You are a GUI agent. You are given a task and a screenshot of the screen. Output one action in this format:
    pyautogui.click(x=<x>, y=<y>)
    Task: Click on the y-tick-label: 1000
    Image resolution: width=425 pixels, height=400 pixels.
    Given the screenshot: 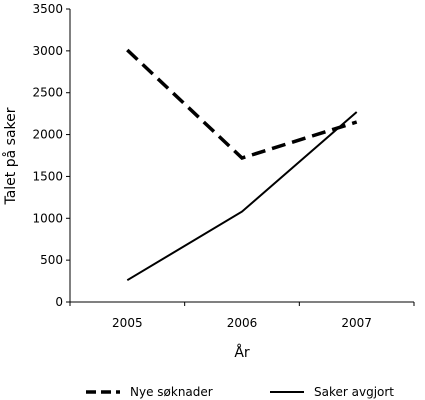 What is the action you would take?
    pyautogui.click(x=47, y=218)
    